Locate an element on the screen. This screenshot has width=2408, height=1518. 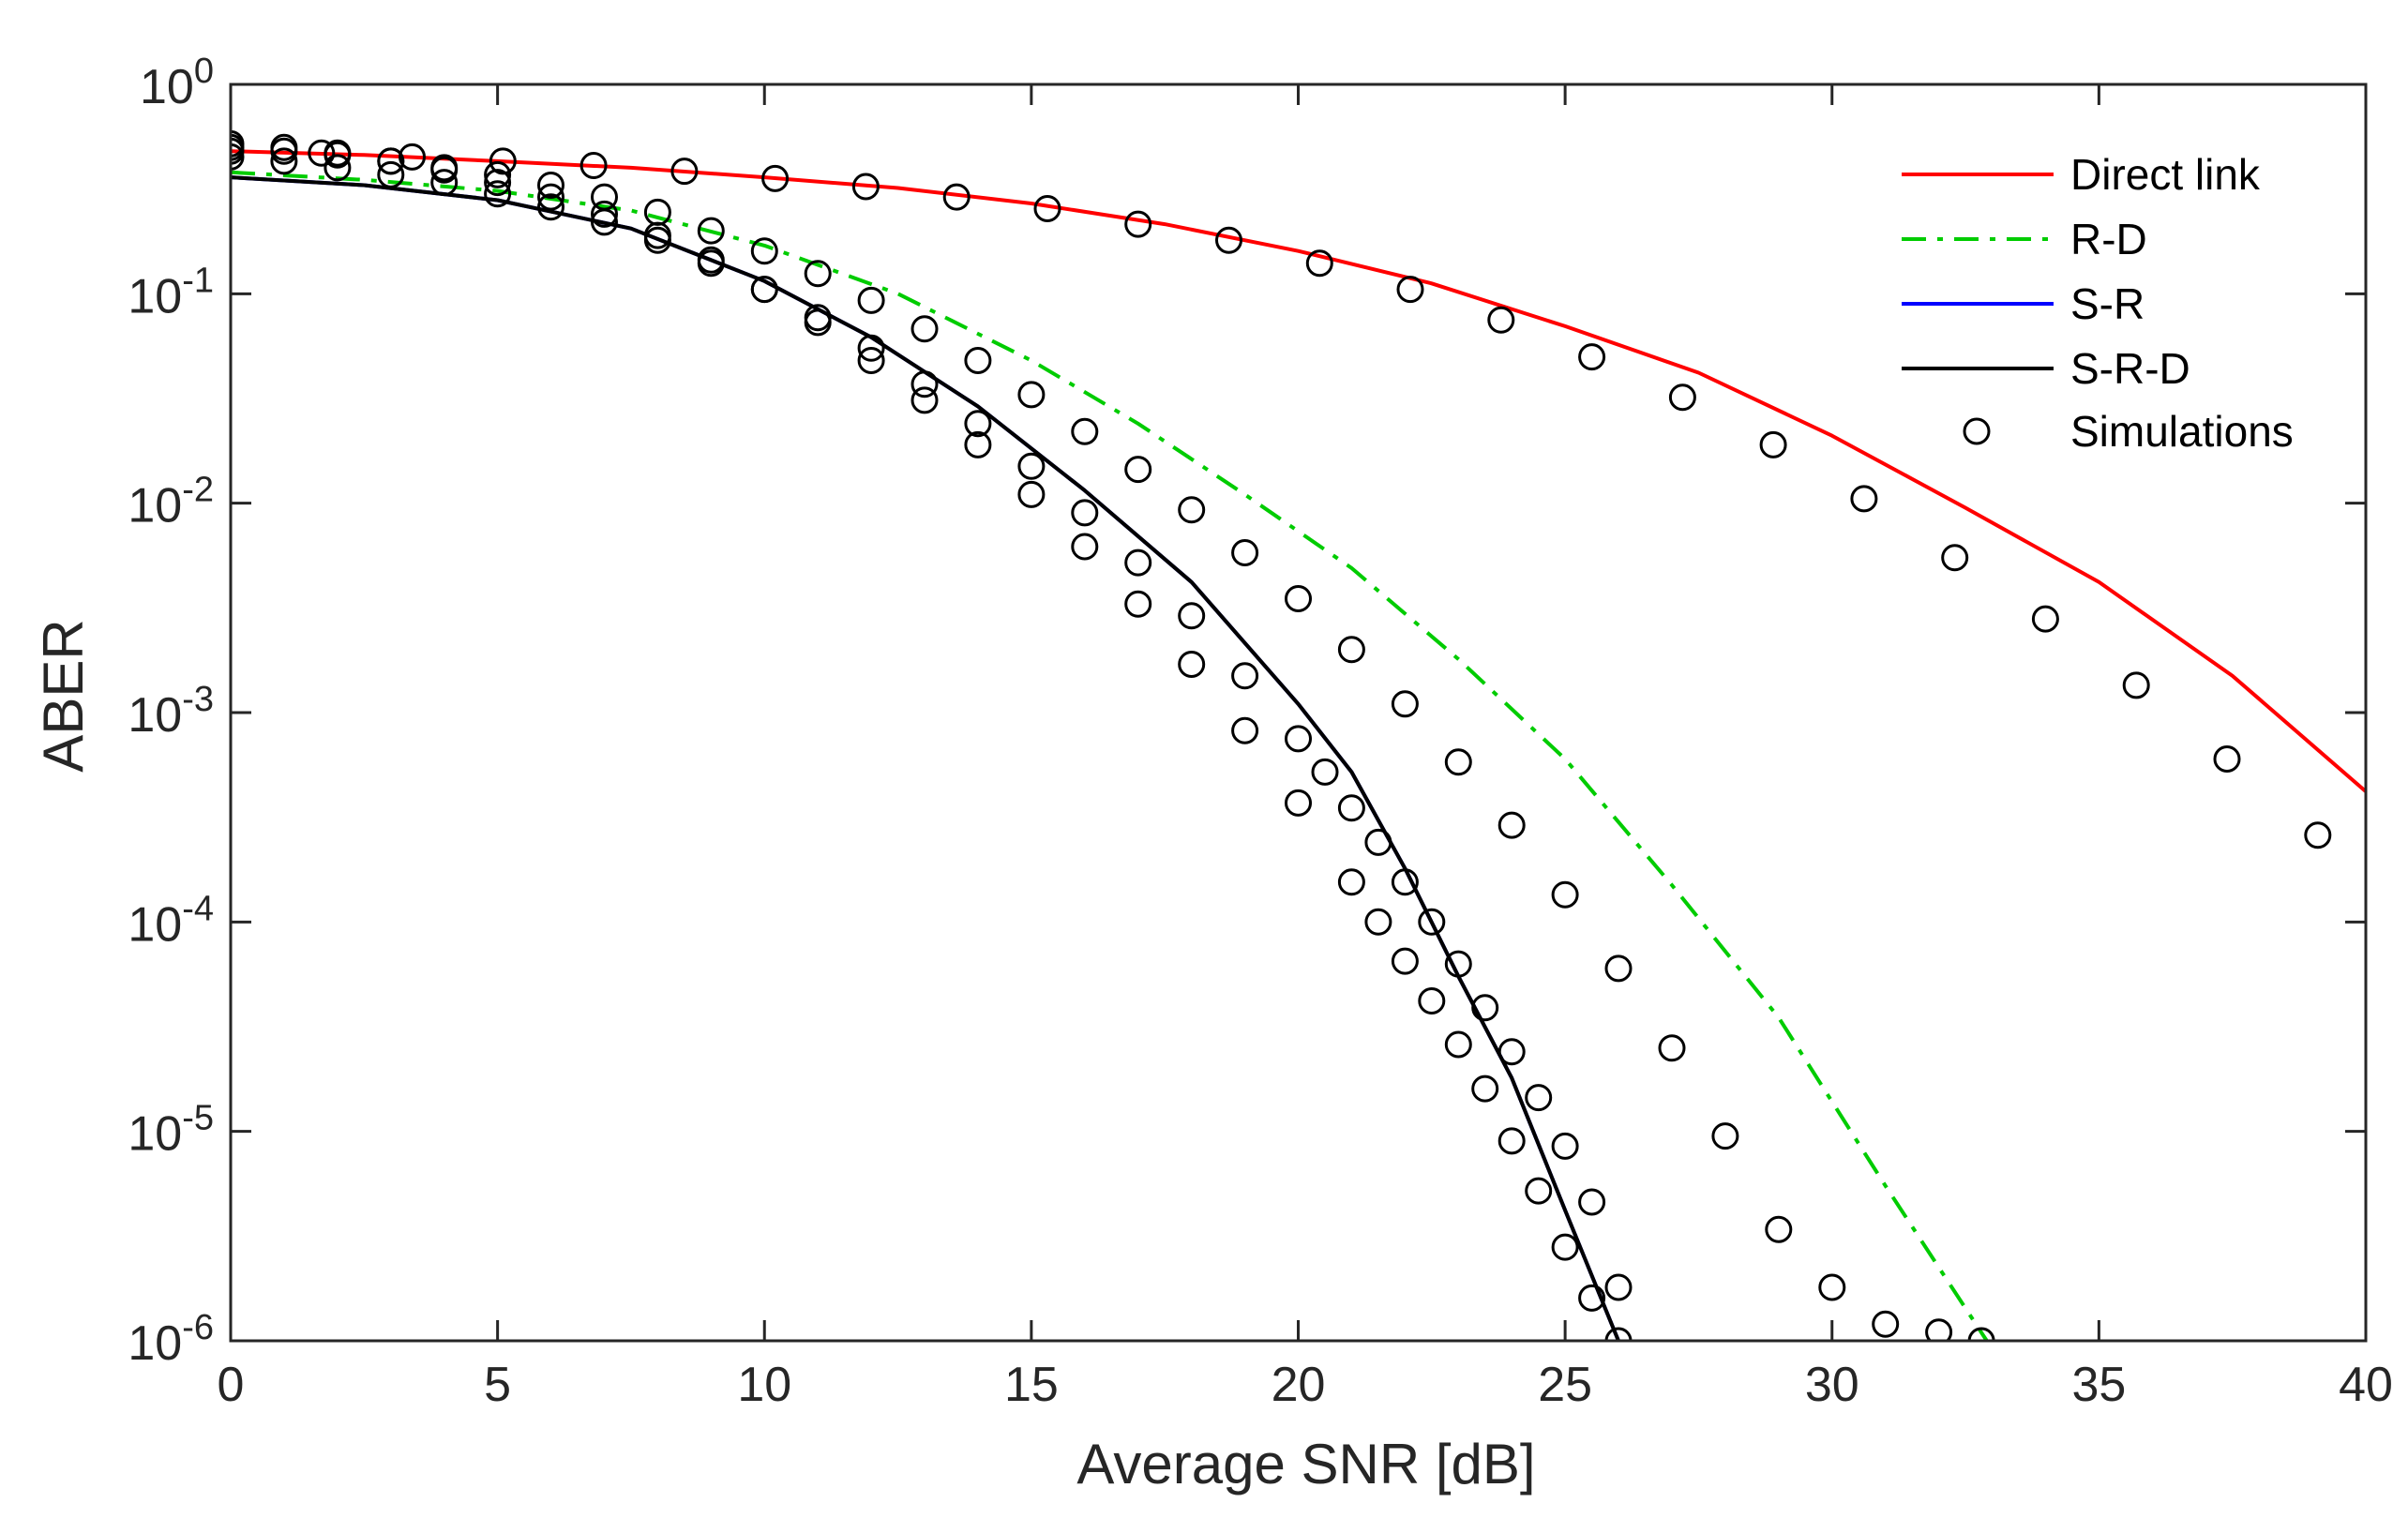
legend-entry-r-d: R-D is located at coordinates (2024, 239).